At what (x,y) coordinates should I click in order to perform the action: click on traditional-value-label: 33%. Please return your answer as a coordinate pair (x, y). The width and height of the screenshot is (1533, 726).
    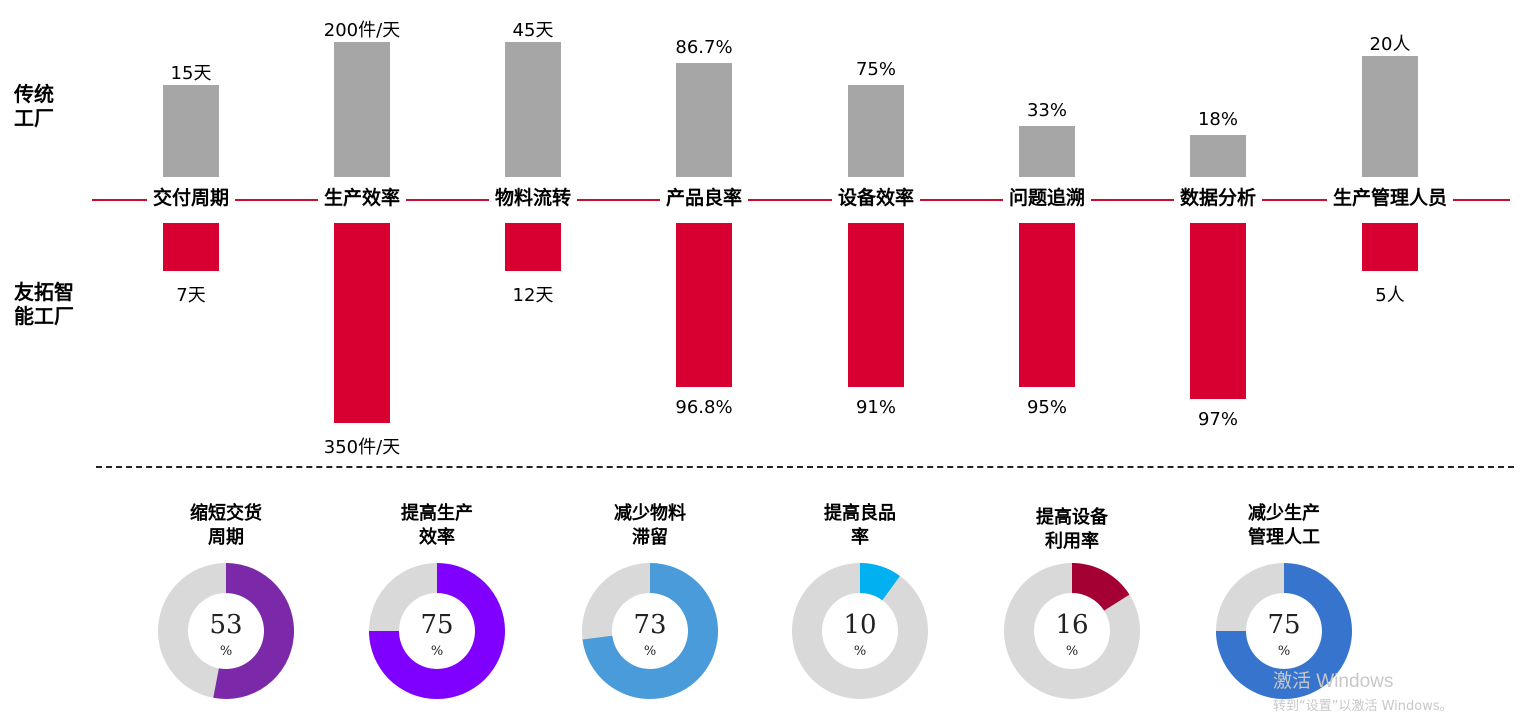
    Looking at the image, I should click on (1046, 110).